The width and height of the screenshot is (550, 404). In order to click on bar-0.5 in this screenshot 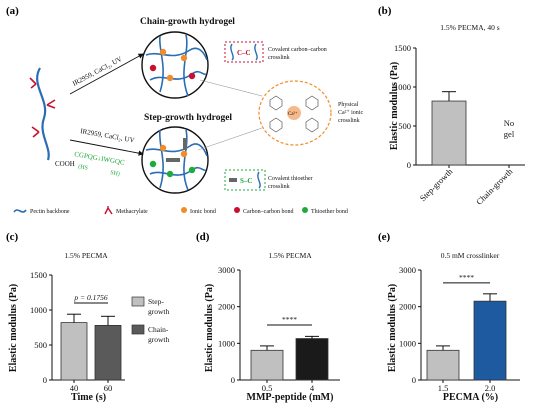, I will do `click(267, 365)`.